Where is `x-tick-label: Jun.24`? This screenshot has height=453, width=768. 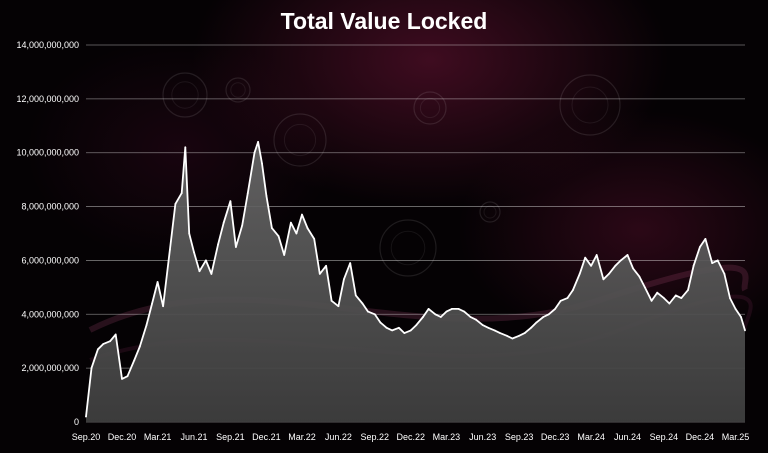
x-tick-label: Jun.24 is located at coordinates (627, 437).